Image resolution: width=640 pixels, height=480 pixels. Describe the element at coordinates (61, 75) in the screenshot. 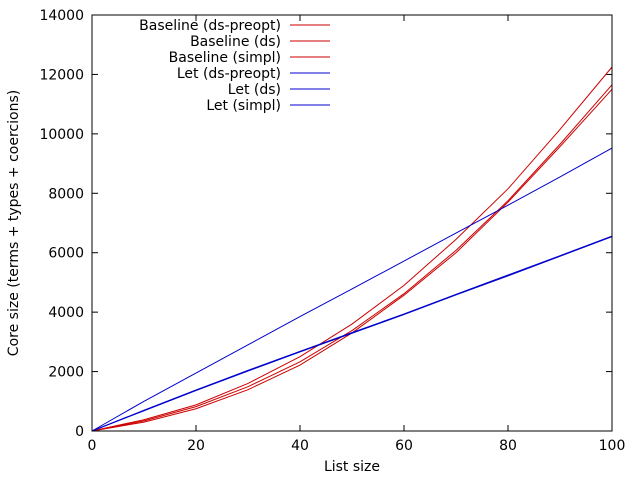

I see `y-tick-label: 12000` at that location.